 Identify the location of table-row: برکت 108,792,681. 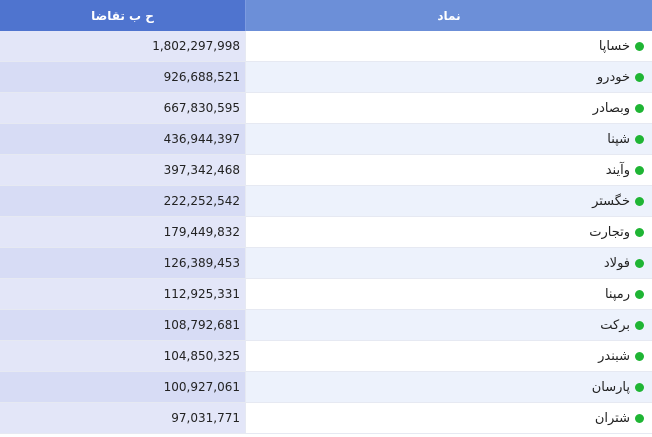
(326, 325).